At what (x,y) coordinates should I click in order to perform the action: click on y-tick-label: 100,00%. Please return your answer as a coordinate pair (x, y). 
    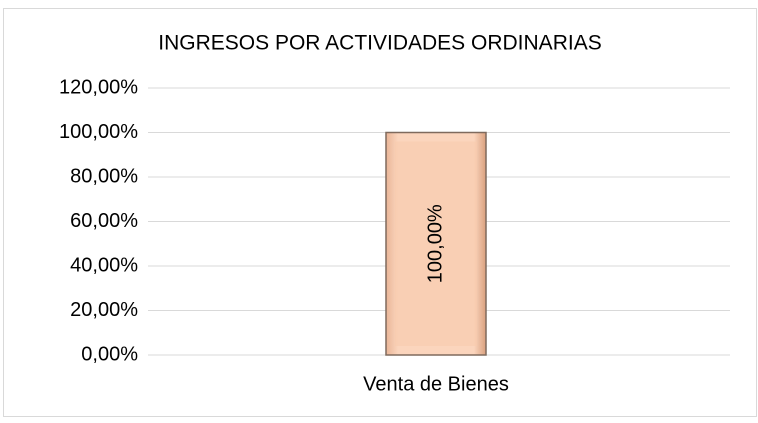
    Looking at the image, I should click on (98, 132).